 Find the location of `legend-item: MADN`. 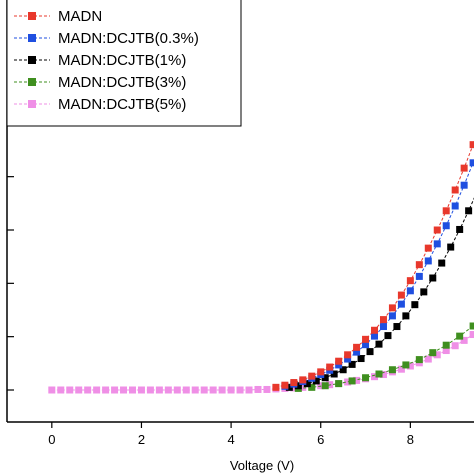

legend-item: MADN is located at coordinates (58, 16).